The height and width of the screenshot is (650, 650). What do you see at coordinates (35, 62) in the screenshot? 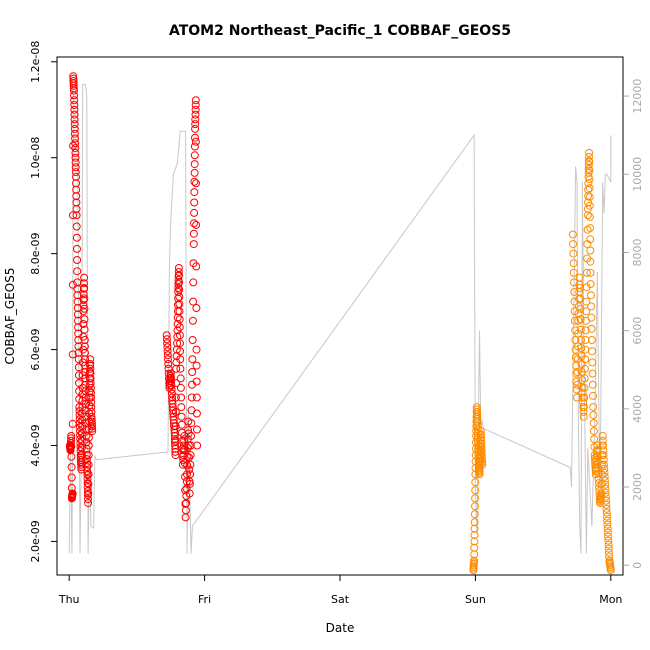
I see `y-tick-label: 1.2e-08` at bounding box center [35, 62].